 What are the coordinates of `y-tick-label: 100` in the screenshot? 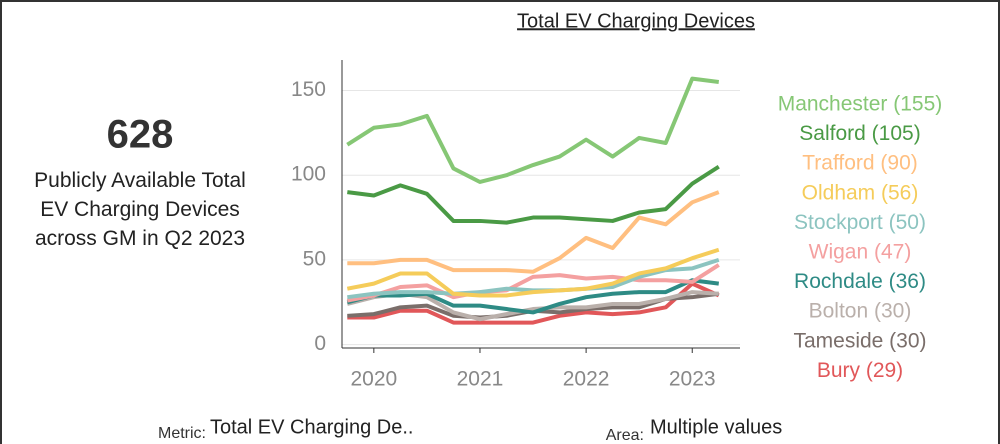 It's located at (308, 174).